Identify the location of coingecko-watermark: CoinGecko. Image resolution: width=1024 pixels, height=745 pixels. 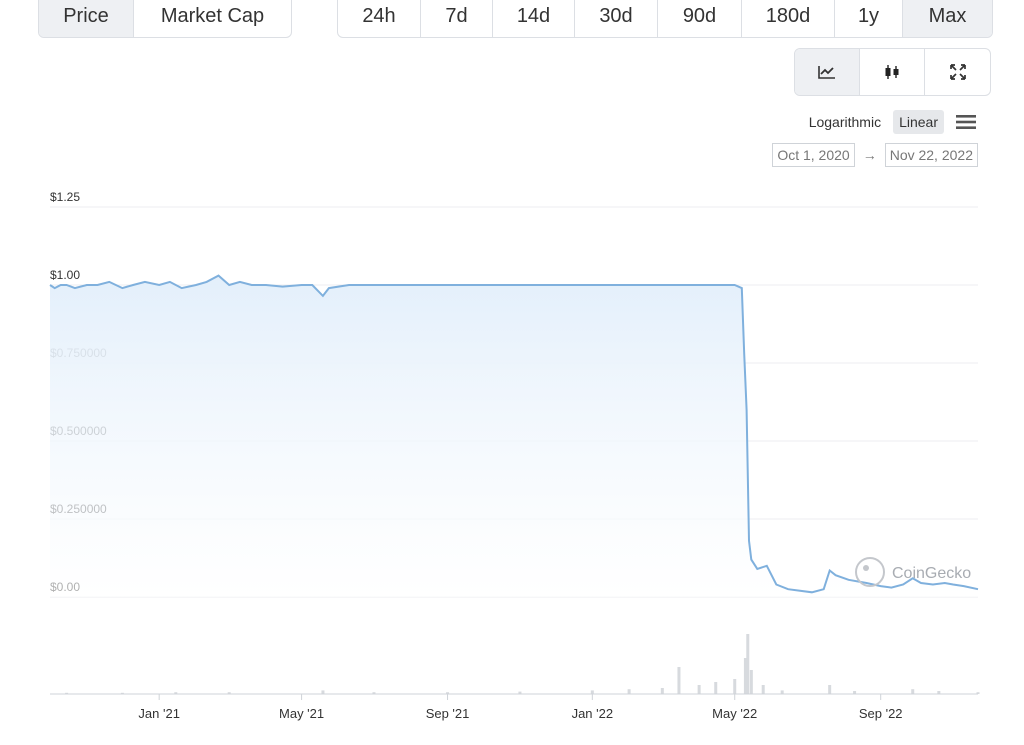
(913, 572).